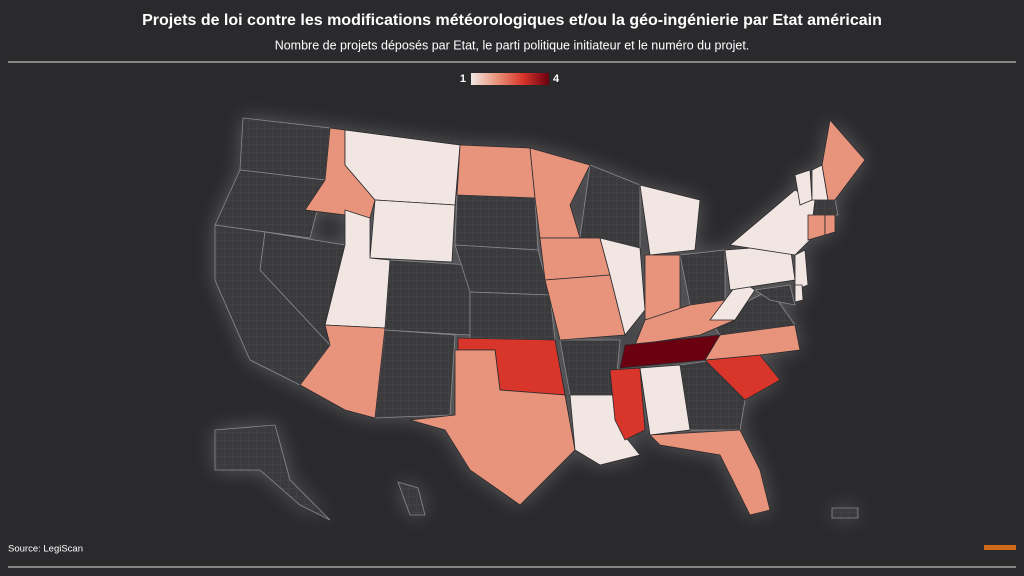  I want to click on source: Source: LegiScan, so click(45, 549).